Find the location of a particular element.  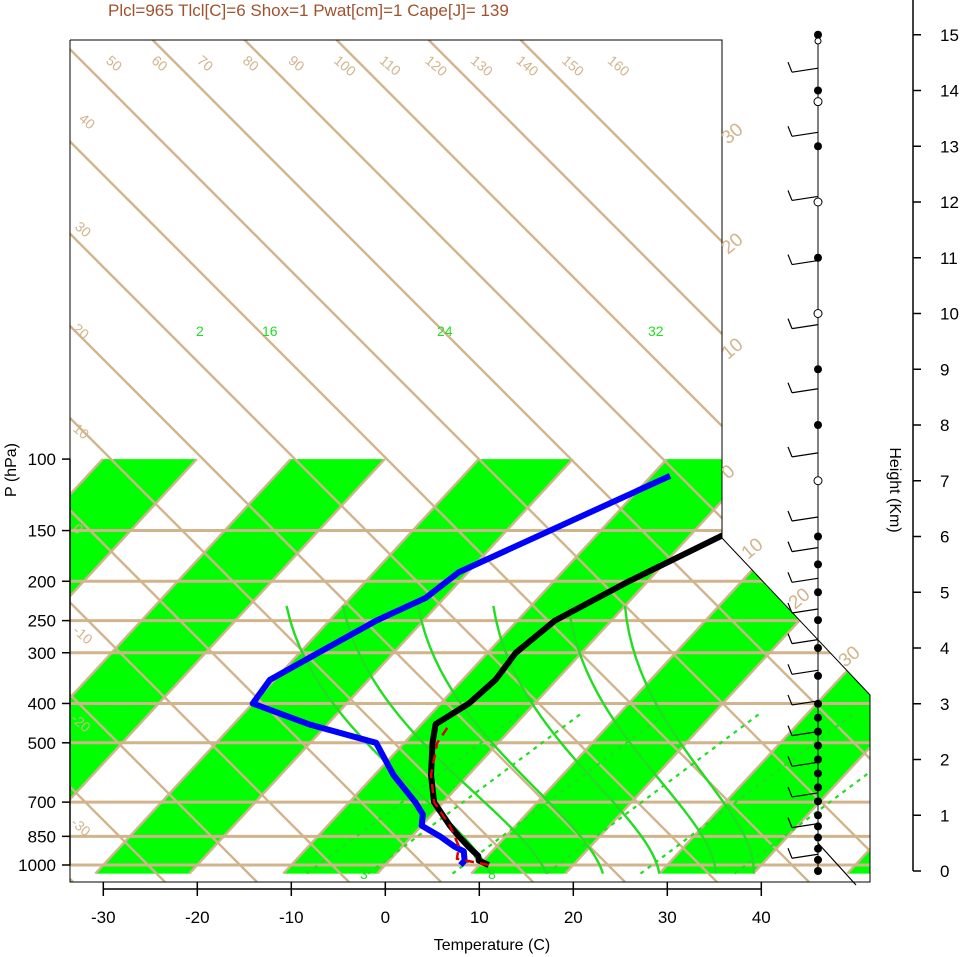

height-tick-label: 8 is located at coordinates (944, 425).